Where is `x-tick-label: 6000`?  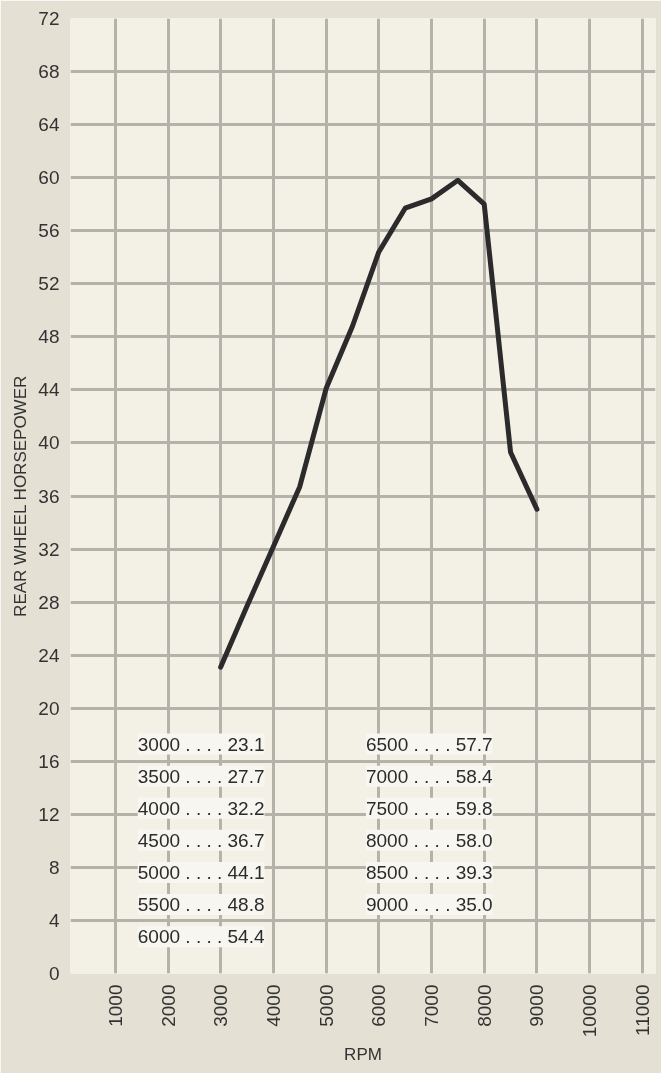
x-tick-label: 6000 is located at coordinates (379, 1005).